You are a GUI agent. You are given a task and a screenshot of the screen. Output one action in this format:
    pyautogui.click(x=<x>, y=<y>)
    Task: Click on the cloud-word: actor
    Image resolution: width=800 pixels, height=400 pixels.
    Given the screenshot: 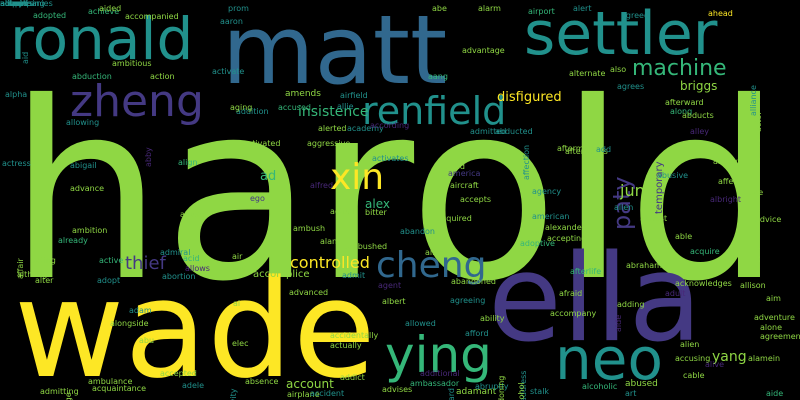 What is the action you would take?
    pyautogui.click(x=758, y=121)
    